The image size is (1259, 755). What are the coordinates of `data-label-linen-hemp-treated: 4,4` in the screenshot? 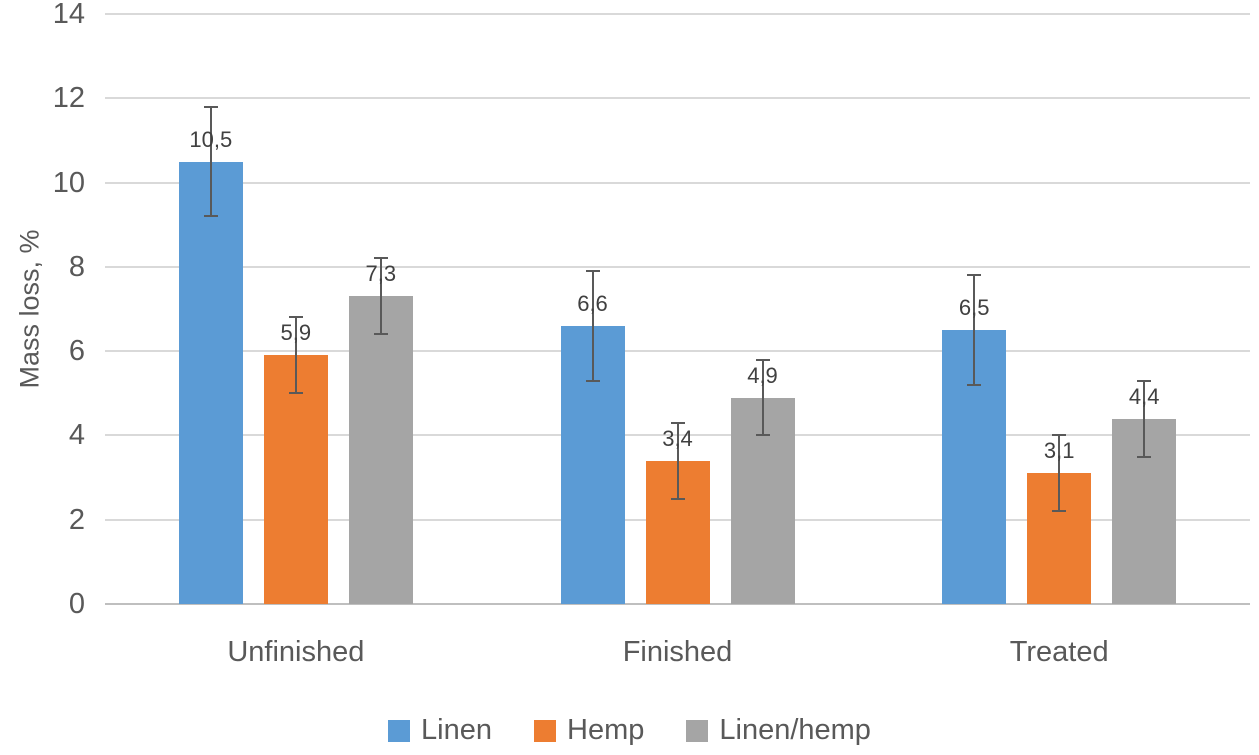 It's located at (1144, 396).